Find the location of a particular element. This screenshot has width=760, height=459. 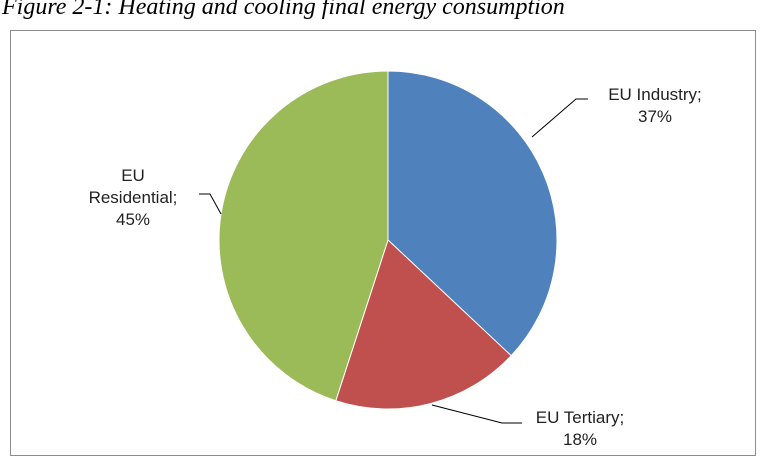

label-eu-industry-percent: 37% is located at coordinates (655, 116).